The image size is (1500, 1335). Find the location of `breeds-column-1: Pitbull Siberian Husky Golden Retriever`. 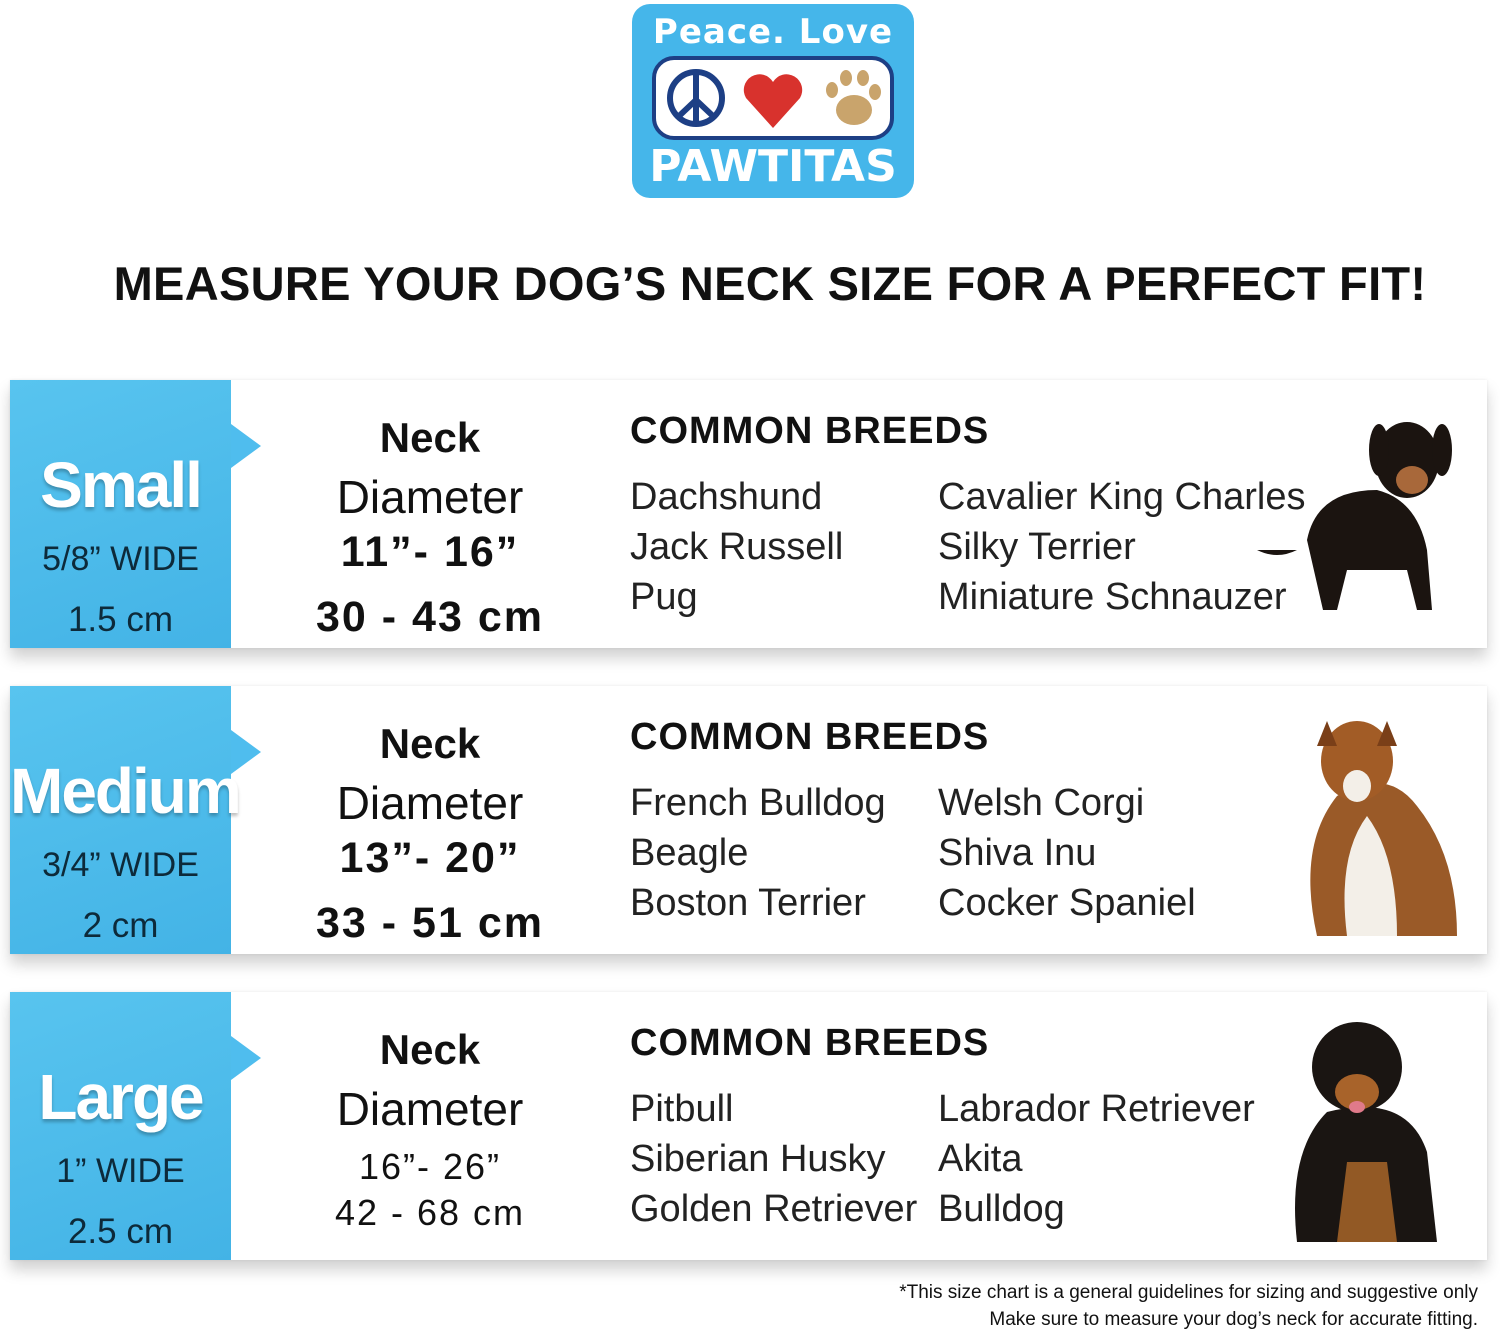

breeds-column-1: Pitbull Siberian Husky Golden Retriever is located at coordinates (773, 1159).